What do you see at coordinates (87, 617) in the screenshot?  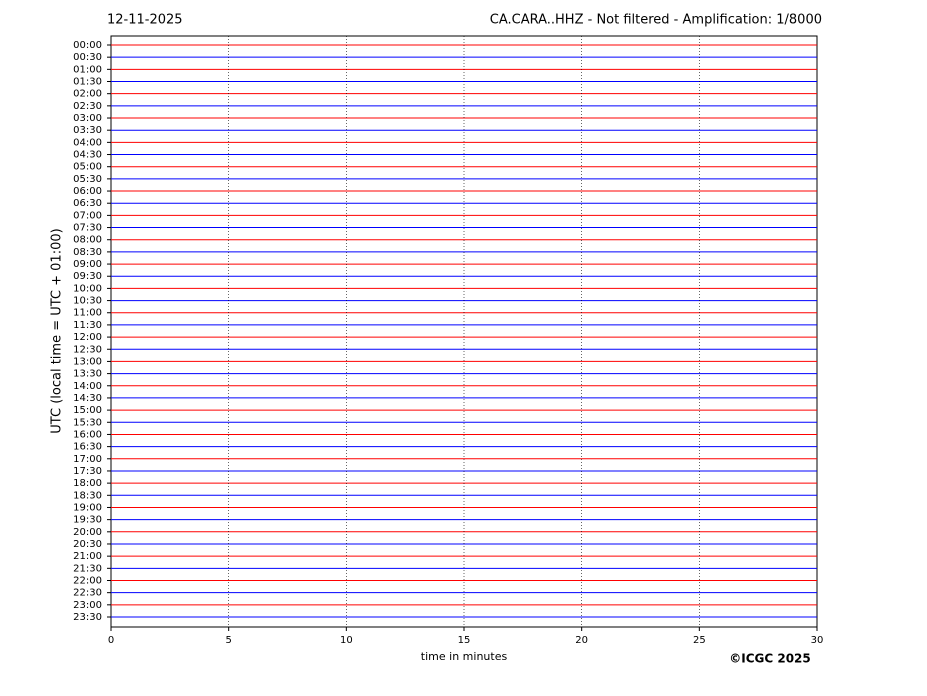 I see `y-tick-label: 23:30` at bounding box center [87, 617].